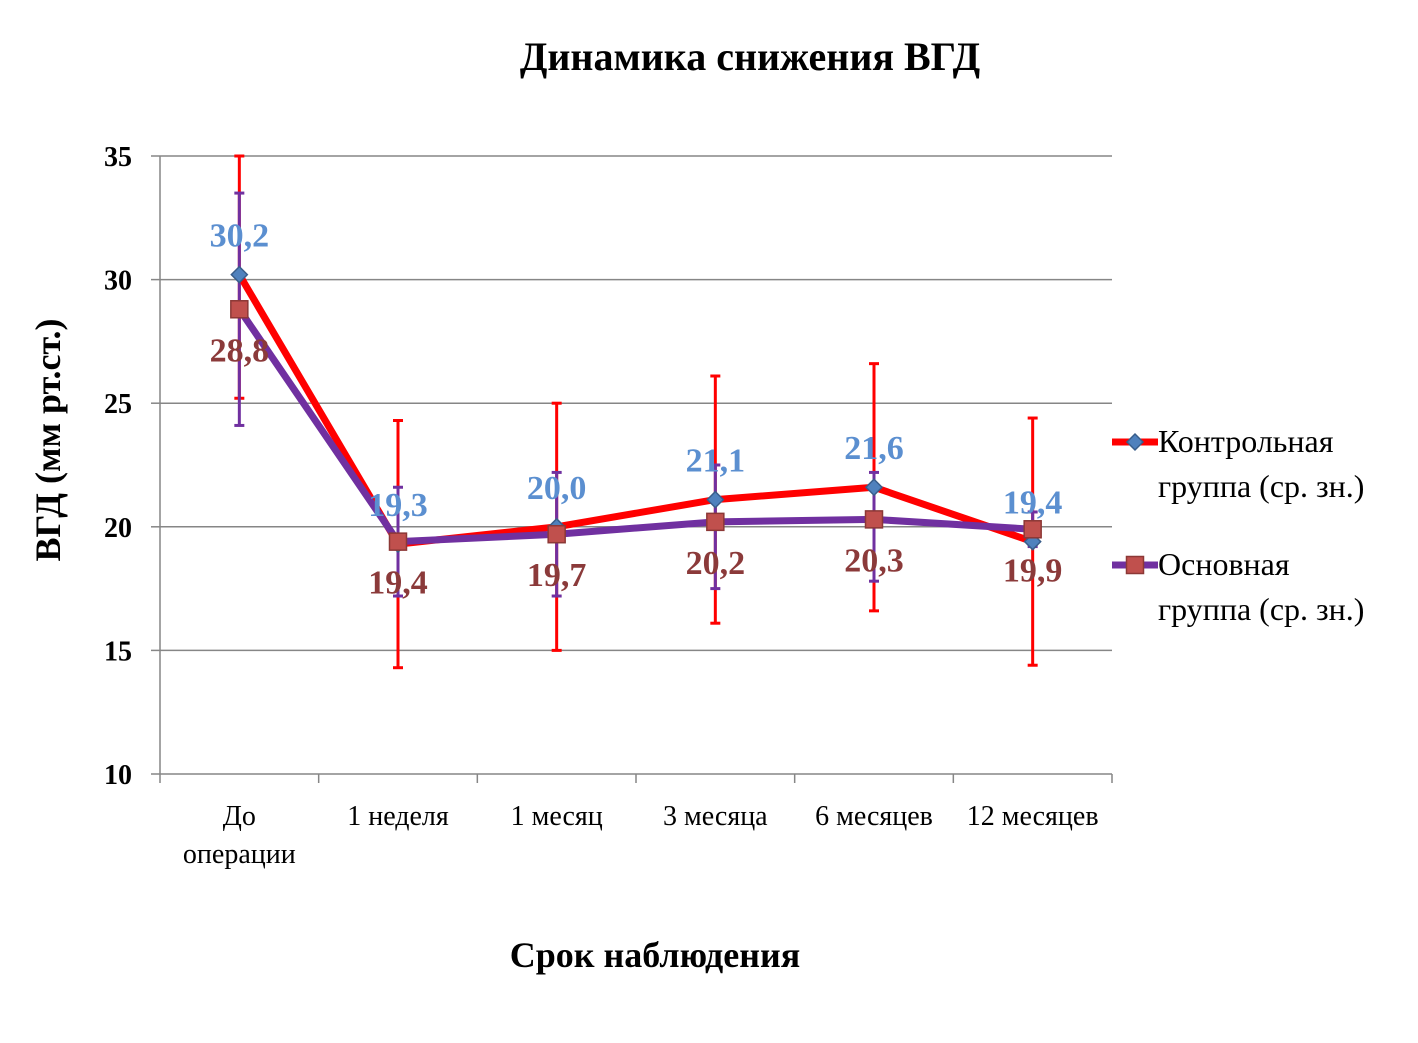  Describe the element at coordinates (118, 404) in the screenshot. I see `y-tick-label: 25` at that location.